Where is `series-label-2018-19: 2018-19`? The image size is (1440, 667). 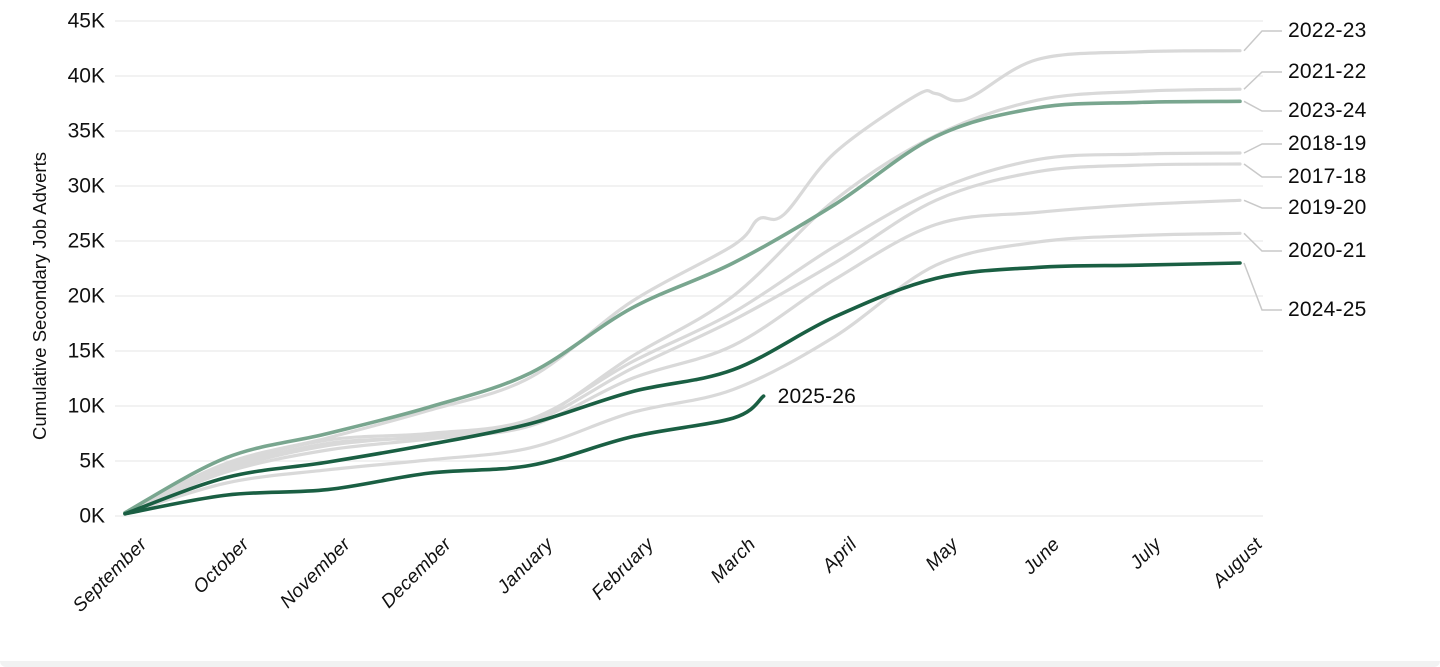 series-label-2018-19: 2018-19 is located at coordinates (1327, 143).